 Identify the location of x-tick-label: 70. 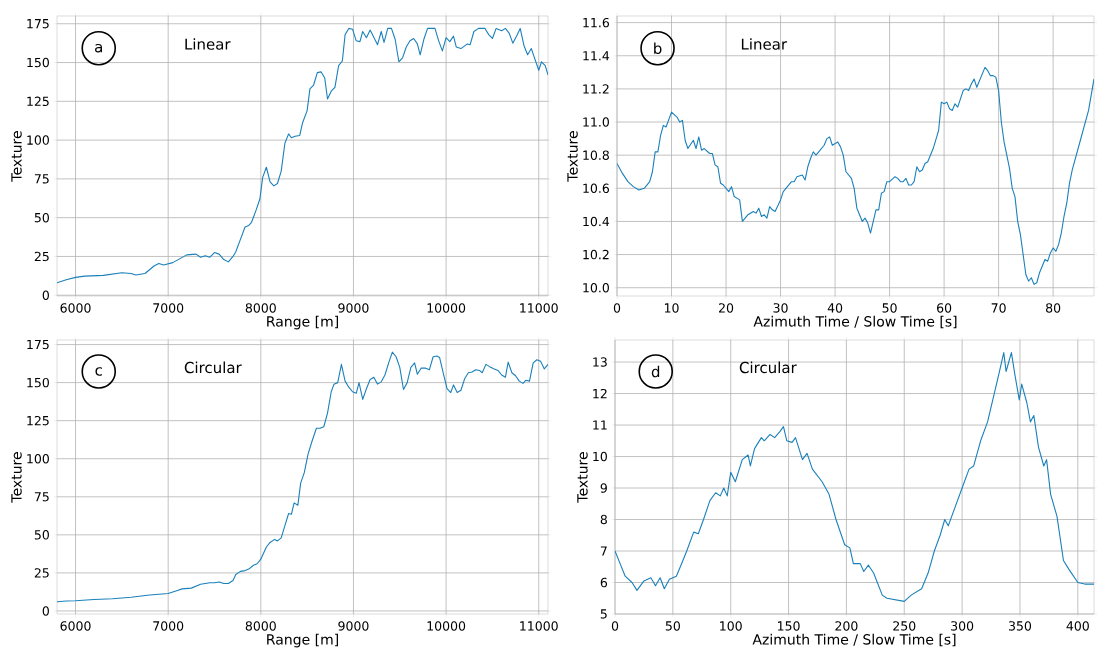
(998, 308).